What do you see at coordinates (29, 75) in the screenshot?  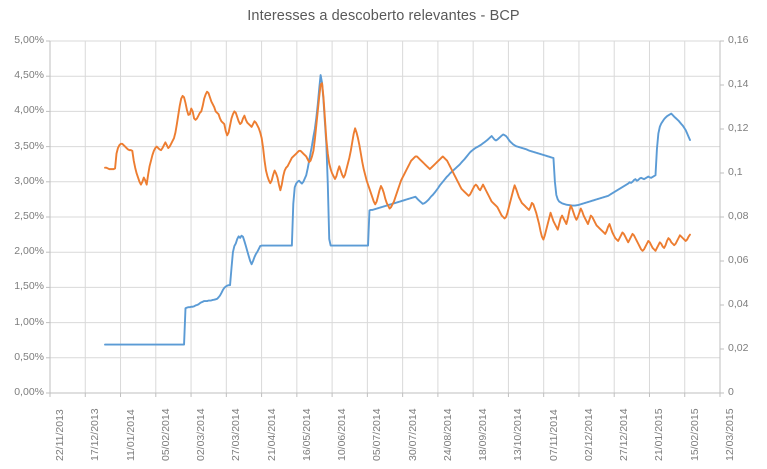 I see `y-left-tick-label: 4,50%` at bounding box center [29, 75].